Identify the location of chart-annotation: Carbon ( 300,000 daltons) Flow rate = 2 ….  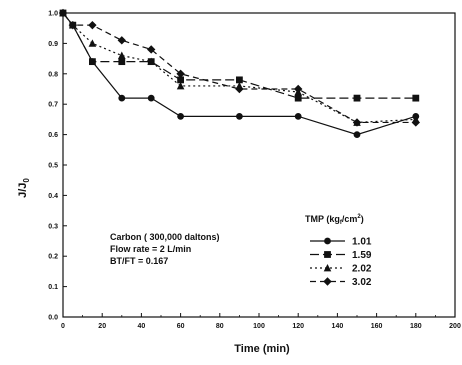
(165, 249).